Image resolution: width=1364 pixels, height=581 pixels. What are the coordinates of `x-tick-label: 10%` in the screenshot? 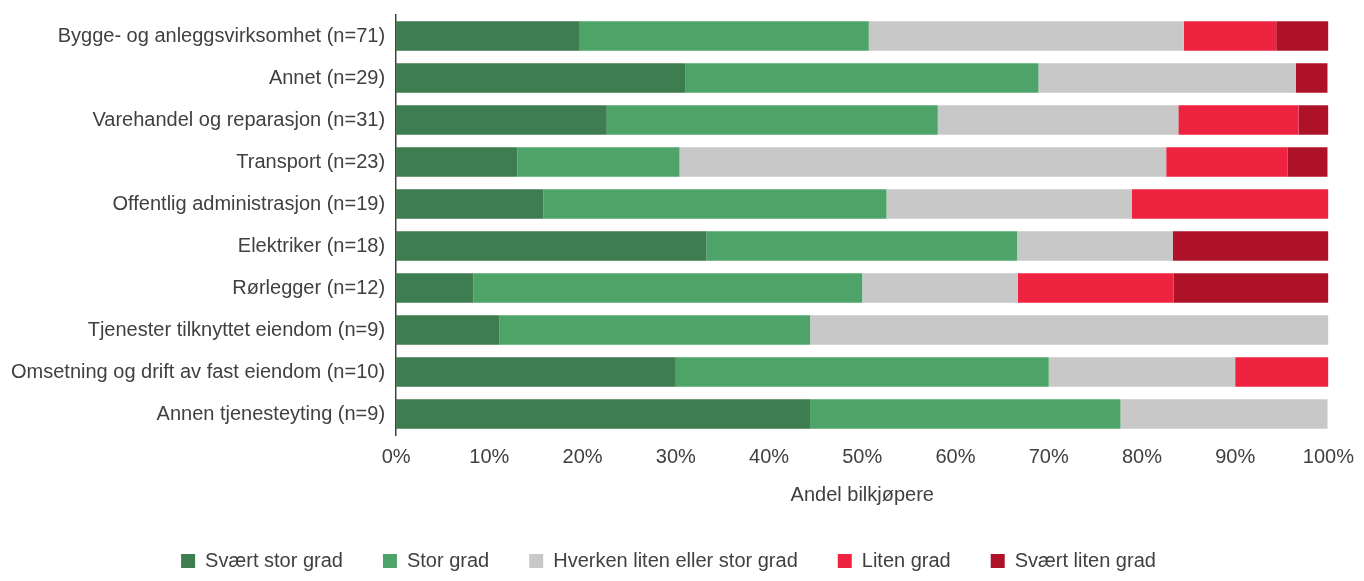 It's located at (489, 455).